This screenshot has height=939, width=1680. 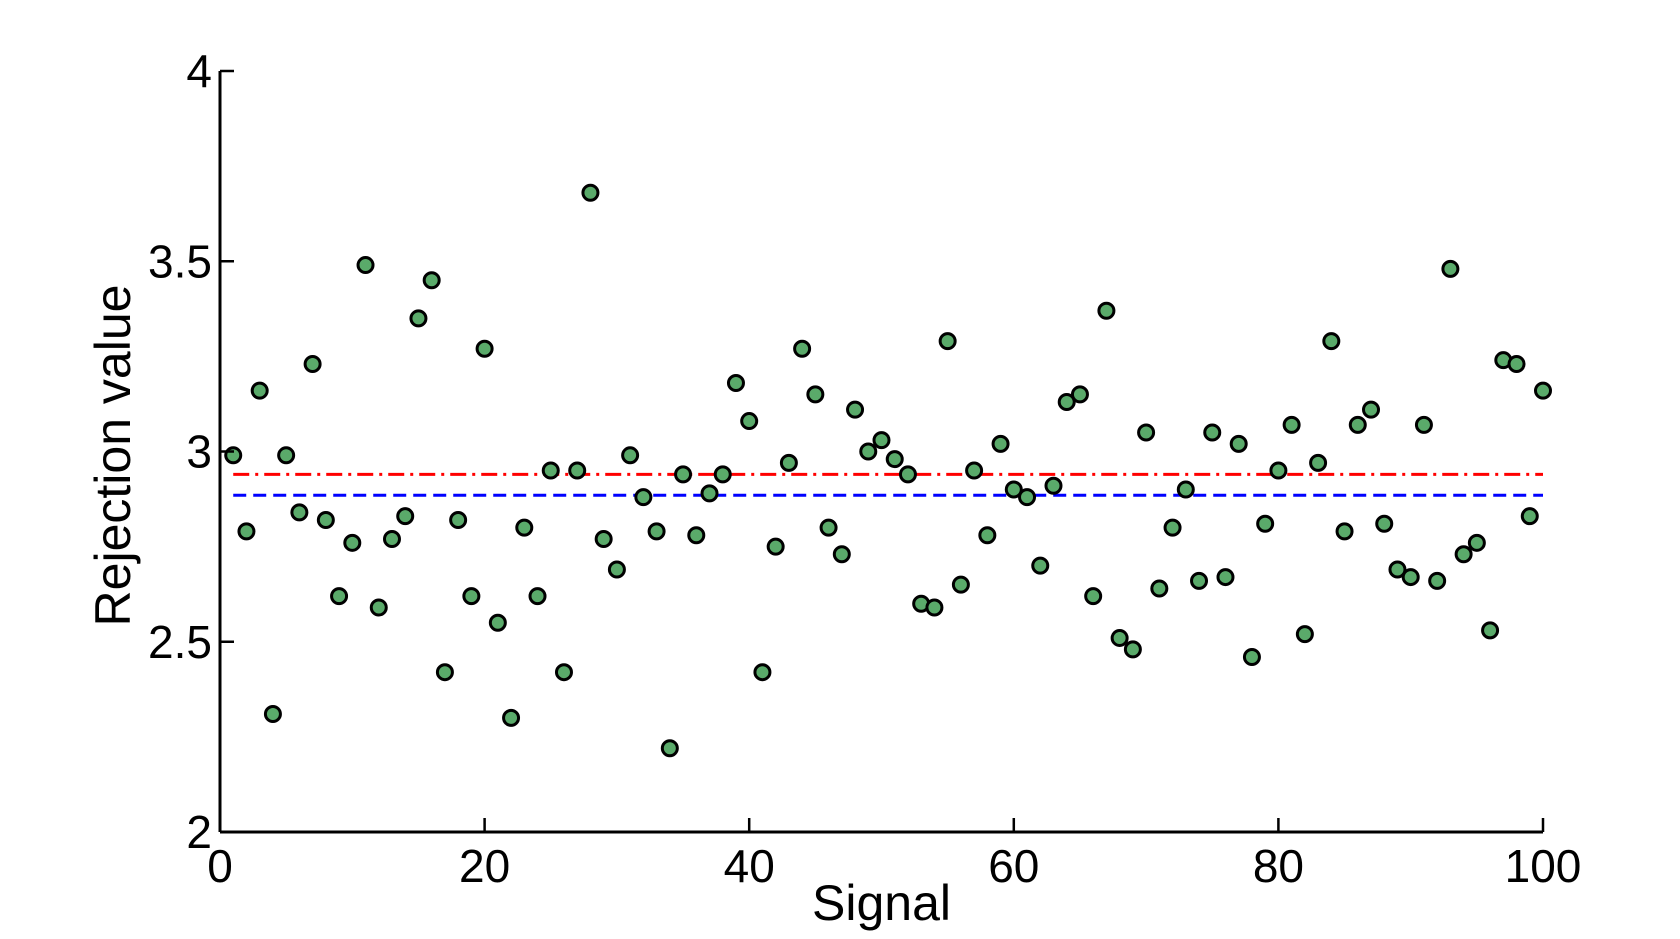 What do you see at coordinates (180, 261) in the screenshot?
I see `y-tick-label: 3.5` at bounding box center [180, 261].